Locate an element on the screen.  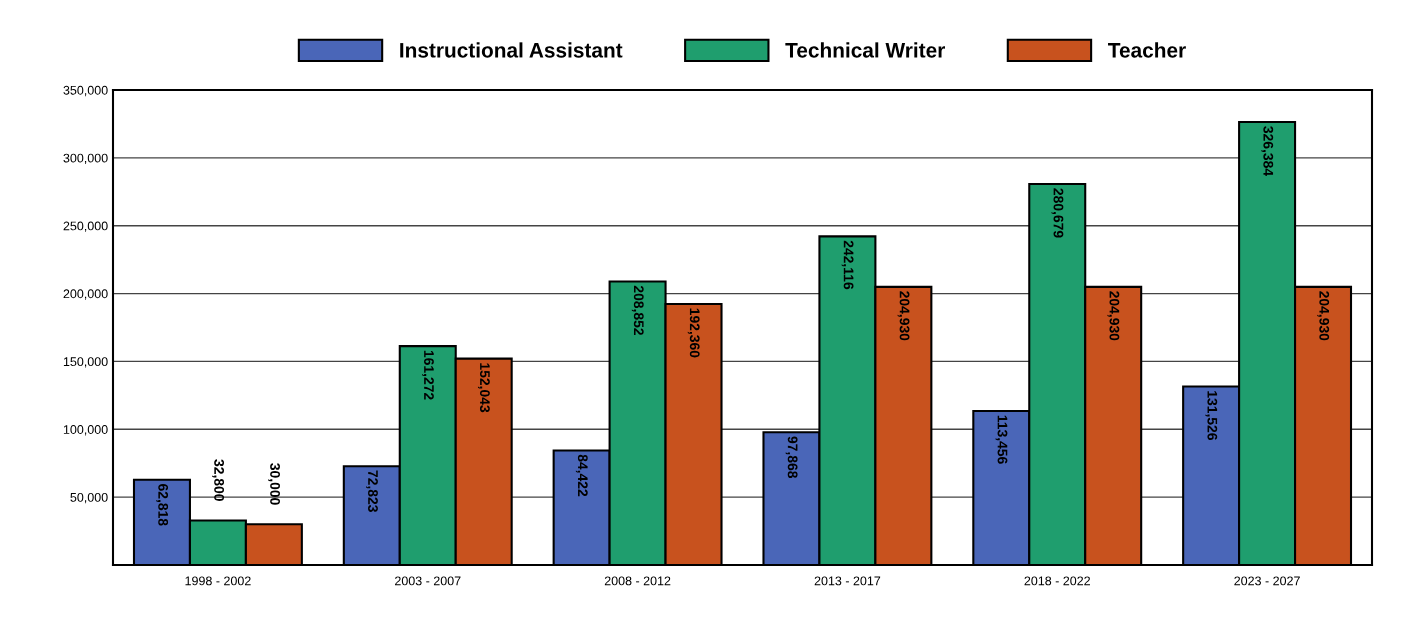
data-label: 161,272 is located at coordinates (428, 375).